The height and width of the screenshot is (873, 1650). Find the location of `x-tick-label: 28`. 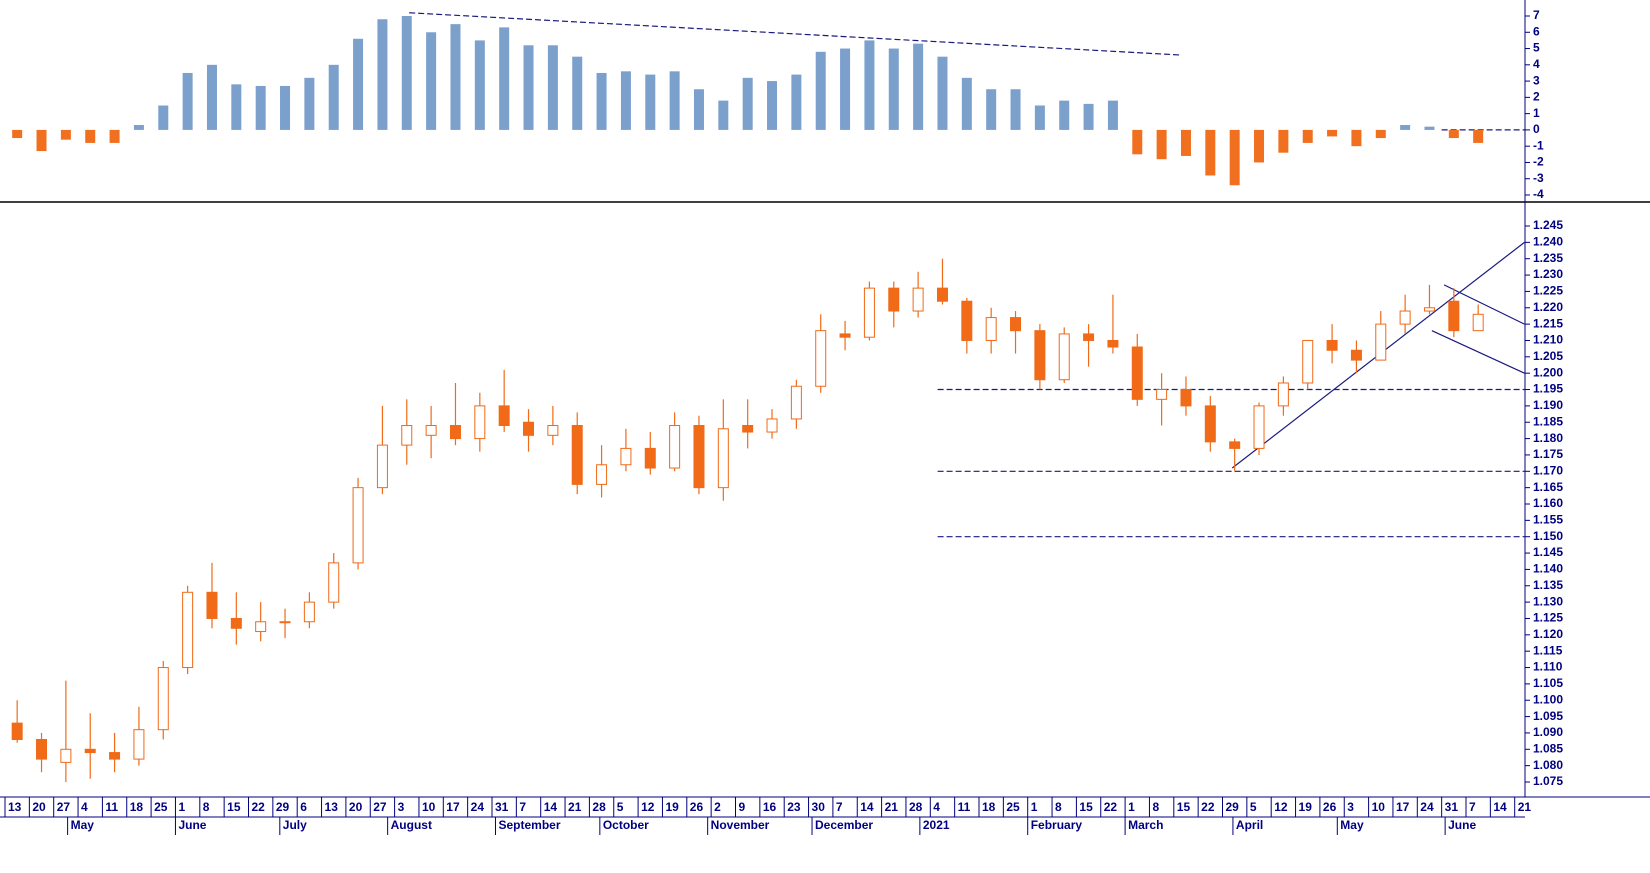

x-tick-label: 28 is located at coordinates (599, 807).